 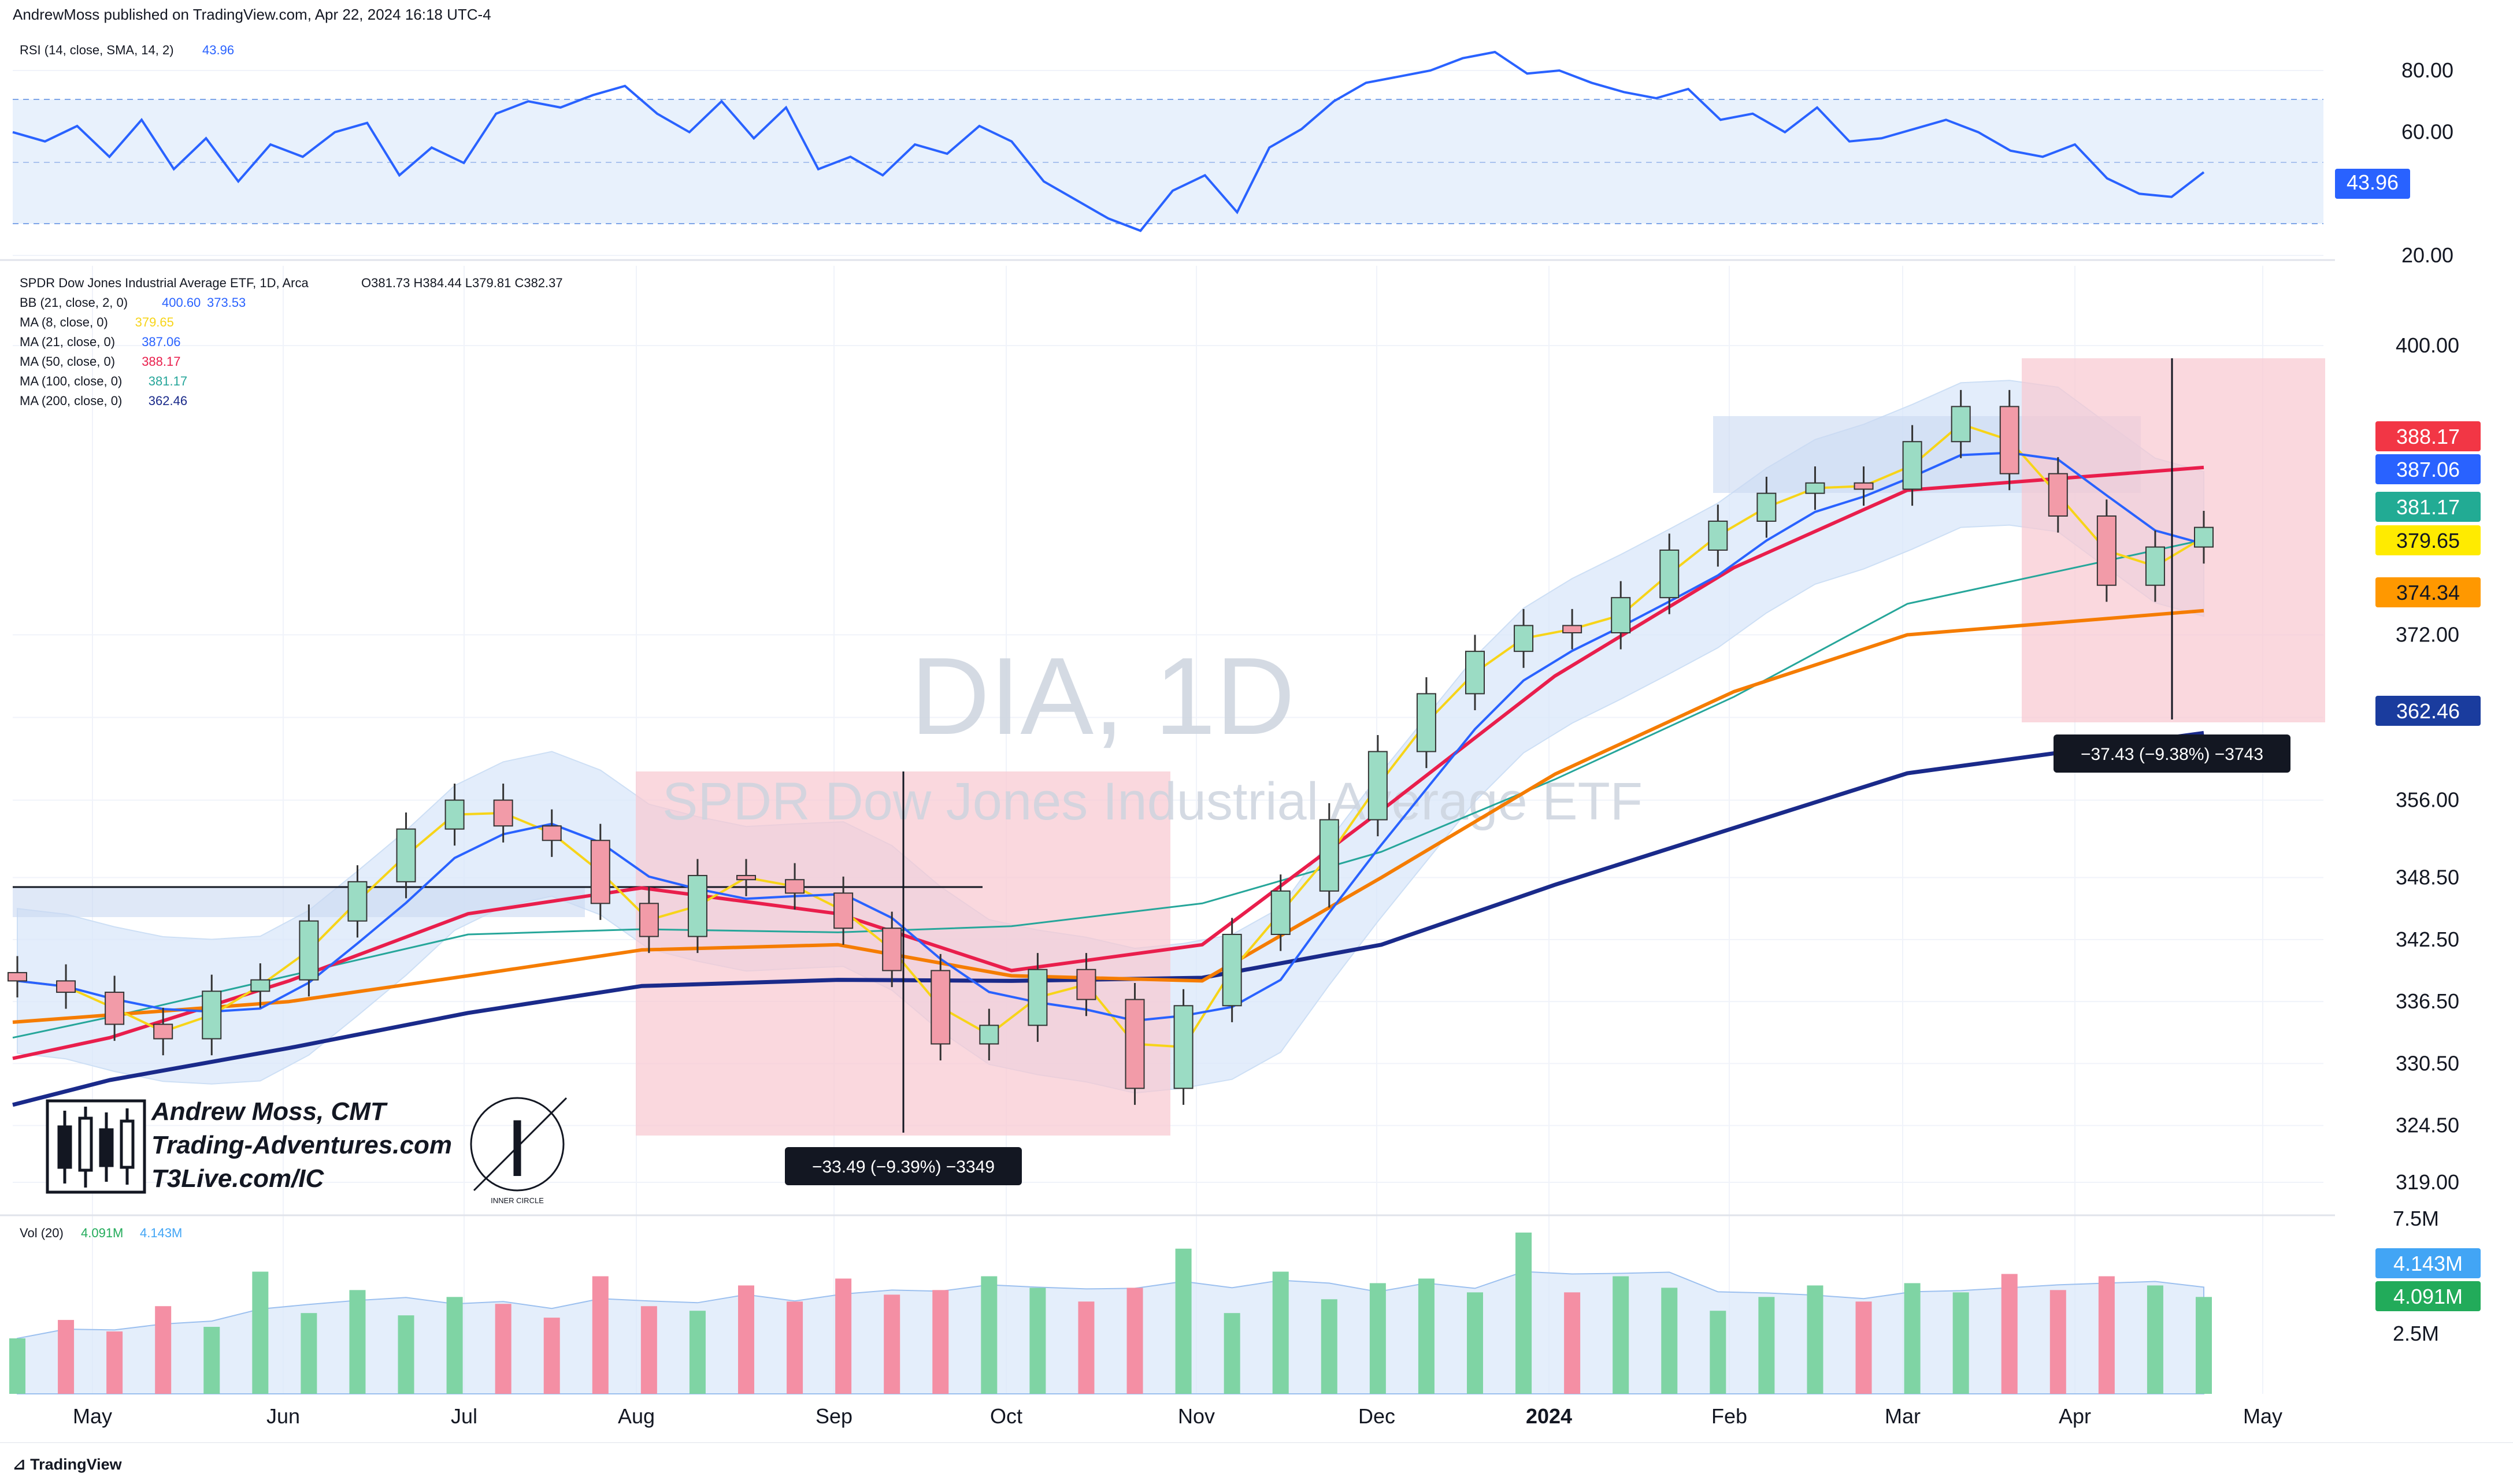 I want to click on price-badge-label: 374.34, so click(x=2428, y=592).